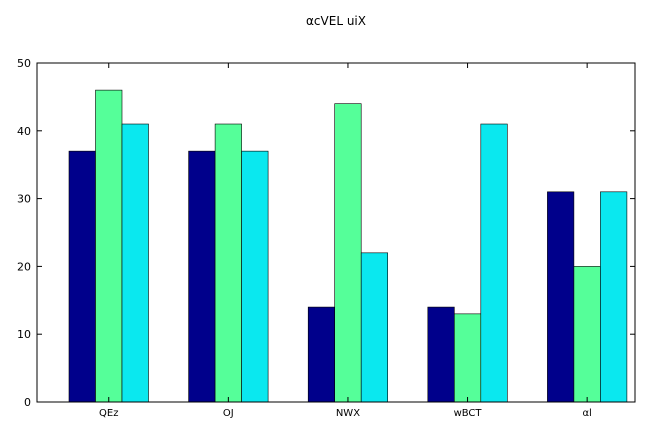 Image resolution: width=648 pixels, height=432 pixels. I want to click on bar-series3-QEz, so click(135, 263).